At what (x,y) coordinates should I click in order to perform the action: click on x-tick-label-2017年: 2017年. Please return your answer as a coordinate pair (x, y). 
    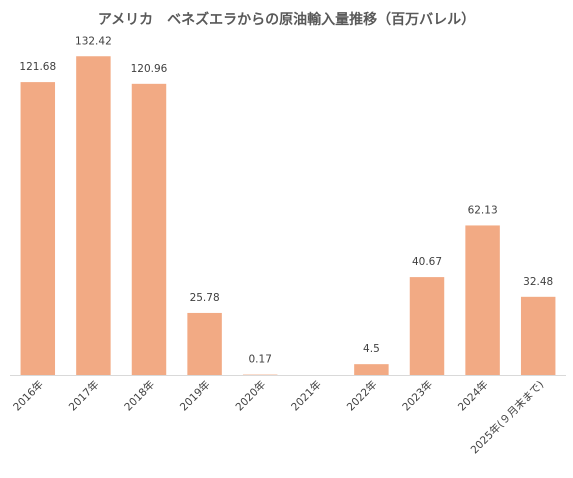
    Looking at the image, I should click on (84, 396).